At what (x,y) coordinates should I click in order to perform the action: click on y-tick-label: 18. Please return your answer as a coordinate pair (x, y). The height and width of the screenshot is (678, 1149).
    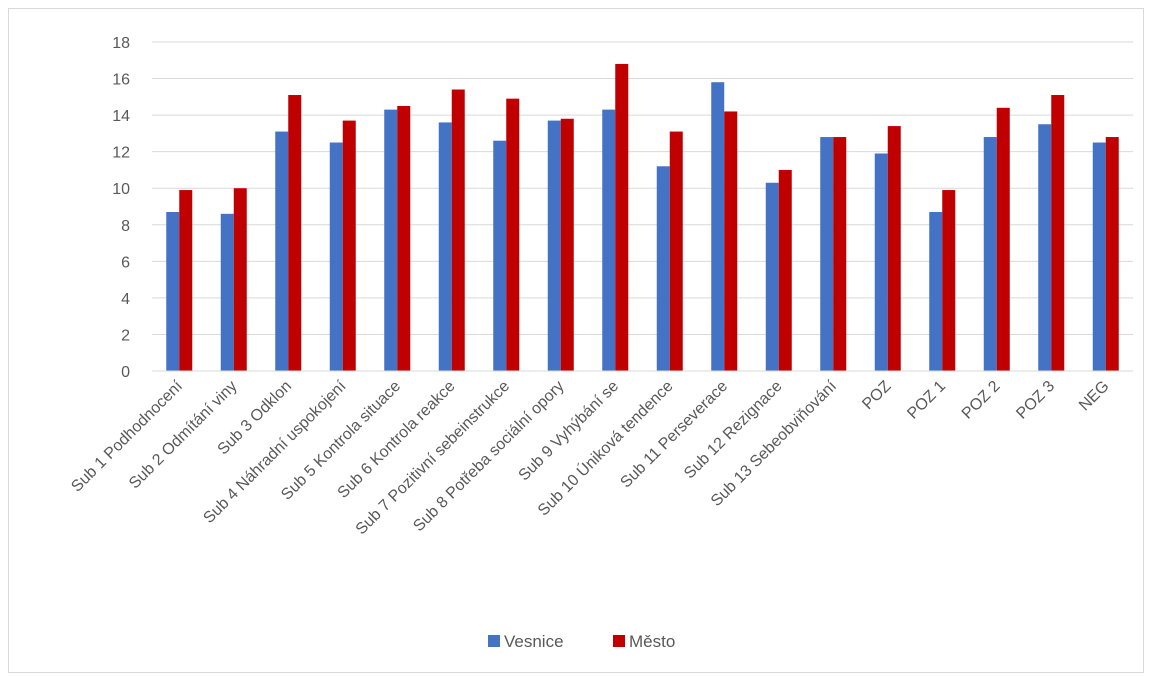
    Looking at the image, I should click on (121, 43).